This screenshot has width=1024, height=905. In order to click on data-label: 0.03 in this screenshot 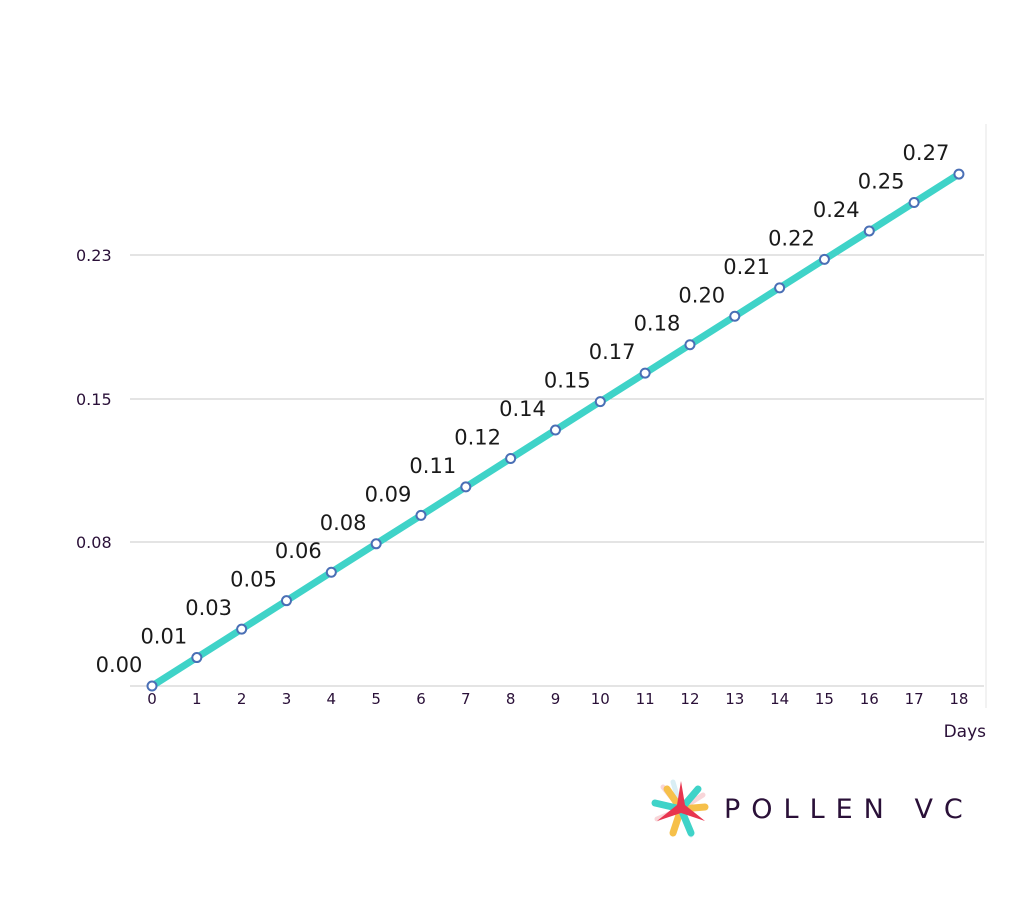, I will do `click(208, 608)`.